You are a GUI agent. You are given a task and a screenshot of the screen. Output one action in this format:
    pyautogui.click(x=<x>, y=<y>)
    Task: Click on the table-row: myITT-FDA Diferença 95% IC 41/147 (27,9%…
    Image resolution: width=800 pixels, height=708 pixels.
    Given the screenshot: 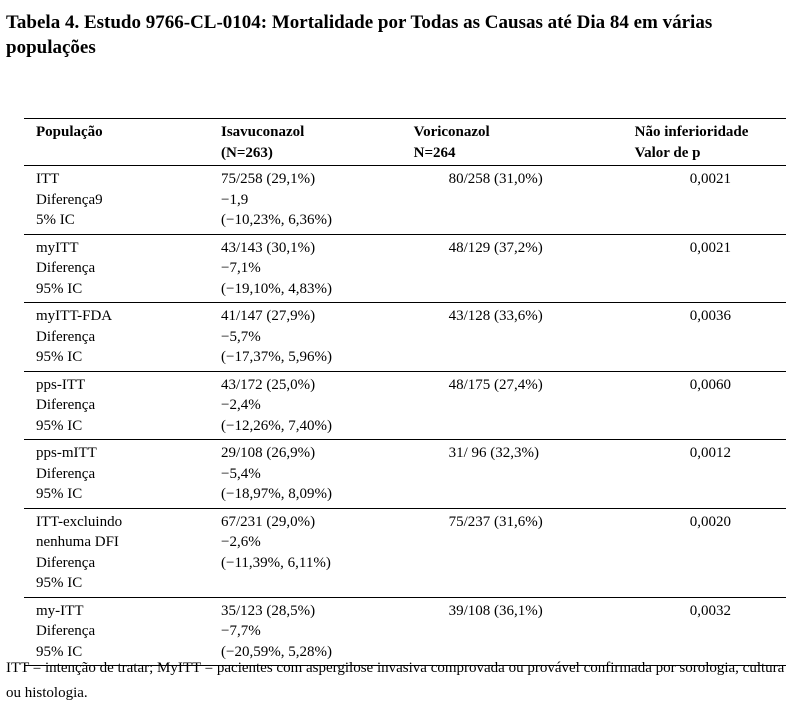 What is the action you would take?
    pyautogui.click(x=405, y=337)
    